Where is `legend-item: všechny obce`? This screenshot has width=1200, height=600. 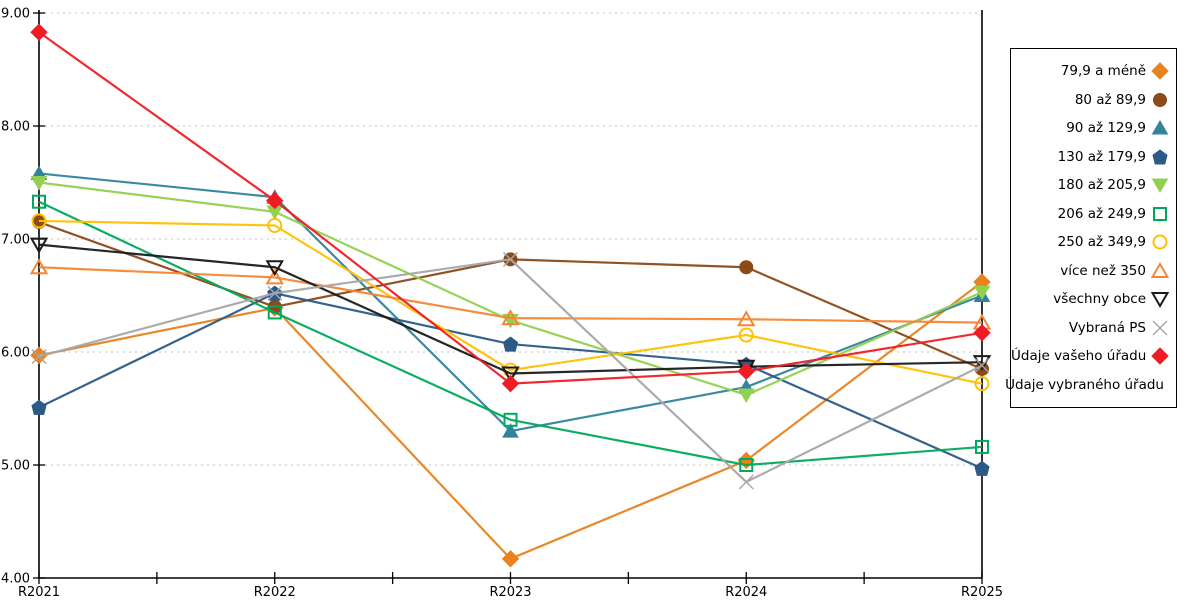
legend-item: všechny obce is located at coordinates (1093, 299).